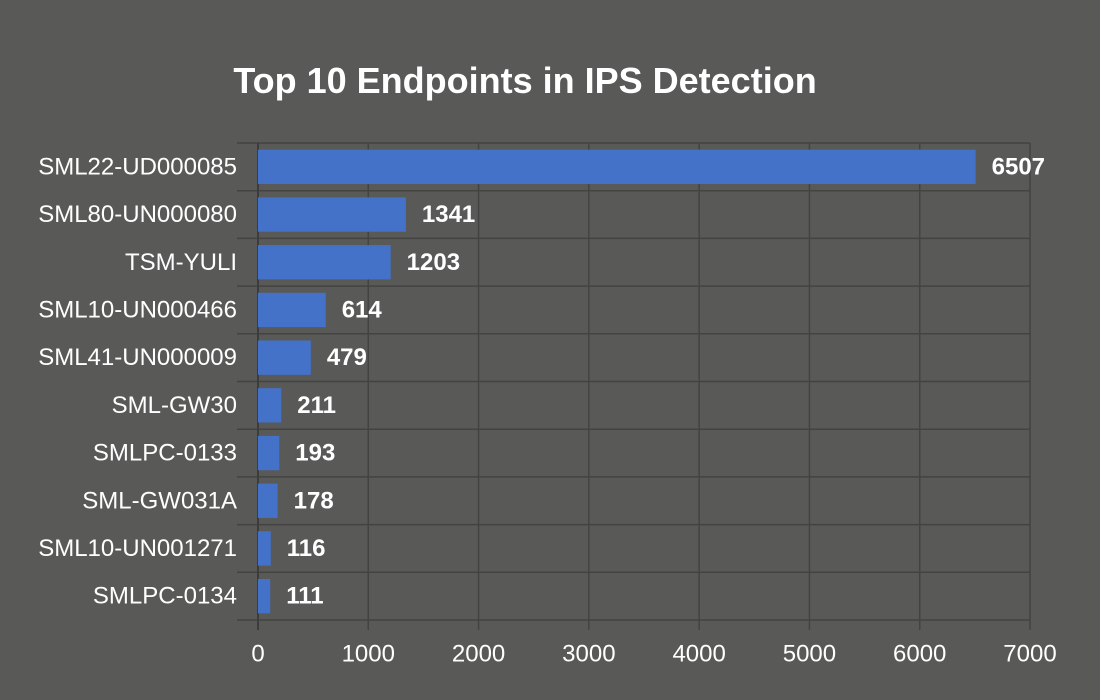 The width and height of the screenshot is (1100, 700). Describe the element at coordinates (368, 654) in the screenshot. I see `x-tick-label: 1000` at that location.